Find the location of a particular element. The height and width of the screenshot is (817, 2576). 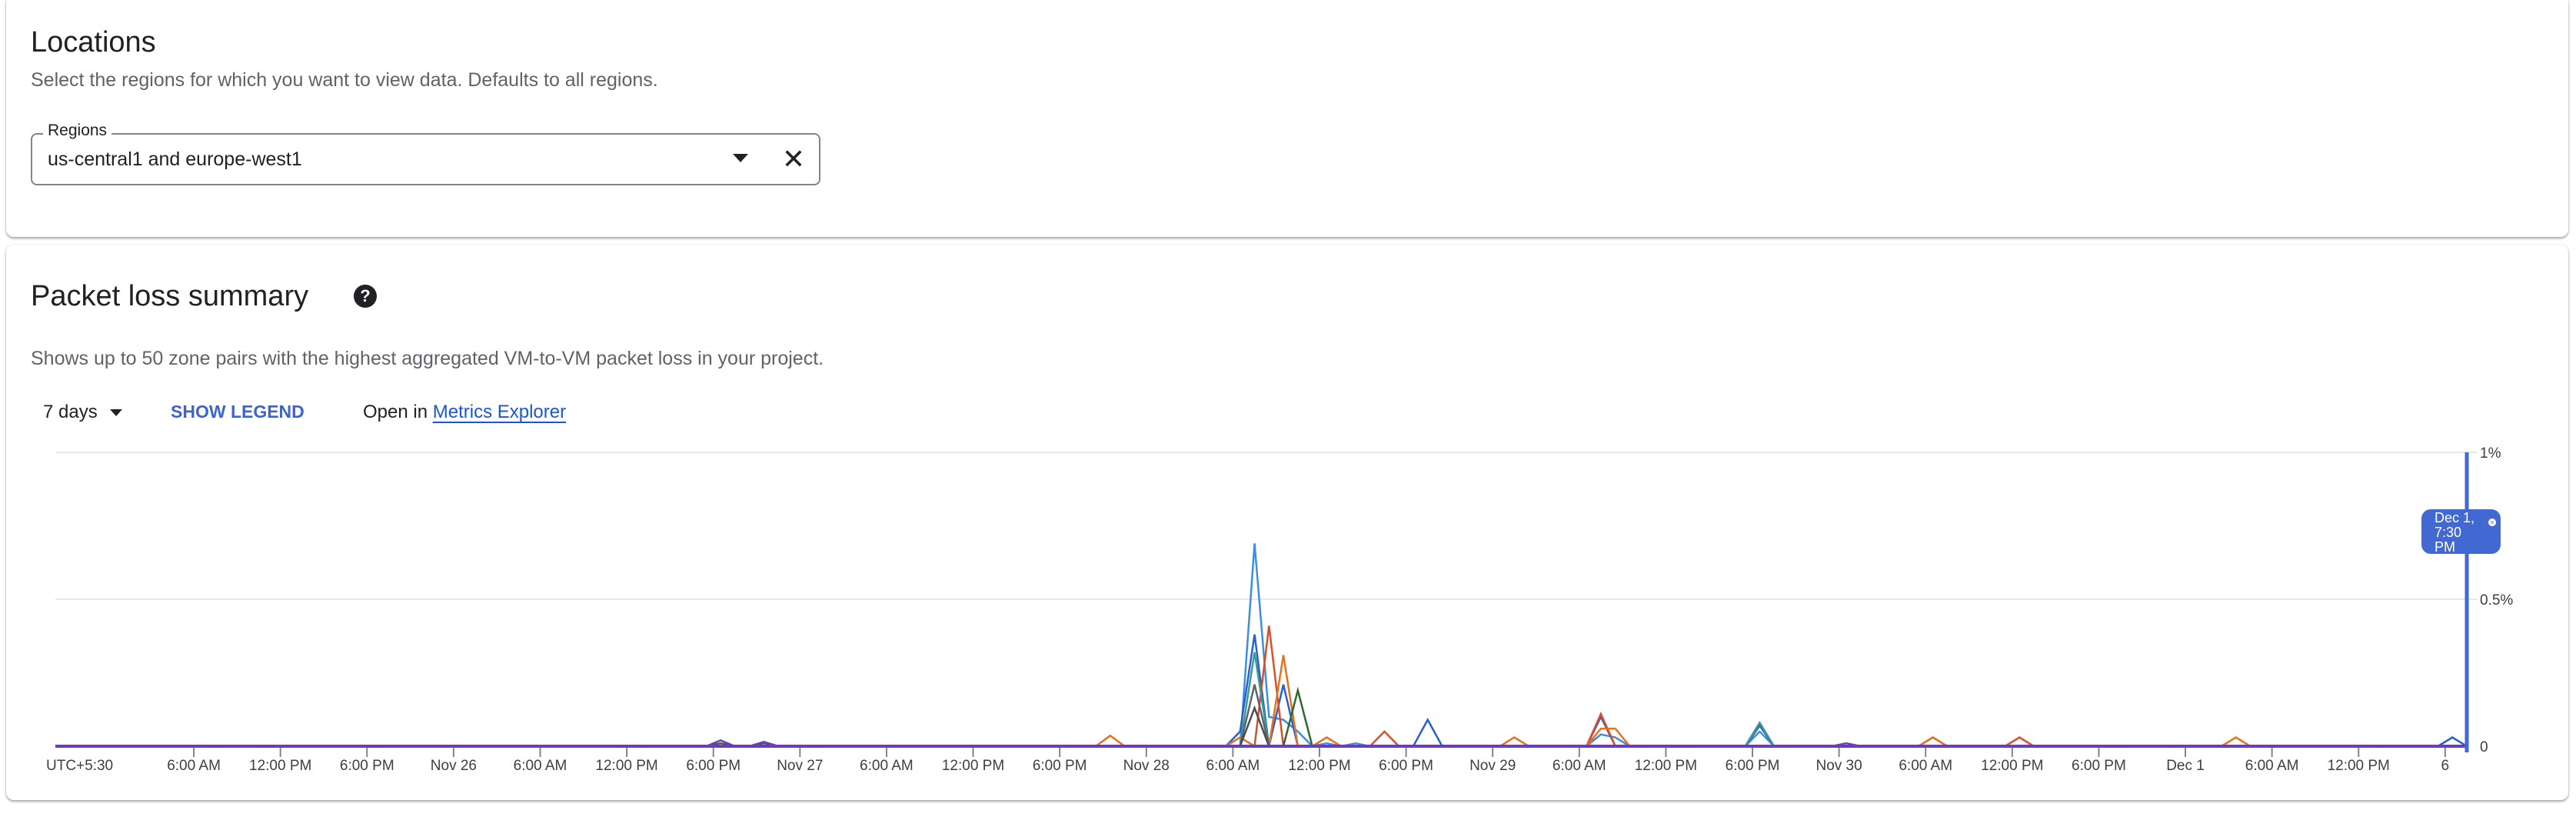

x-tick-label: UTC+5:30 is located at coordinates (79, 766).